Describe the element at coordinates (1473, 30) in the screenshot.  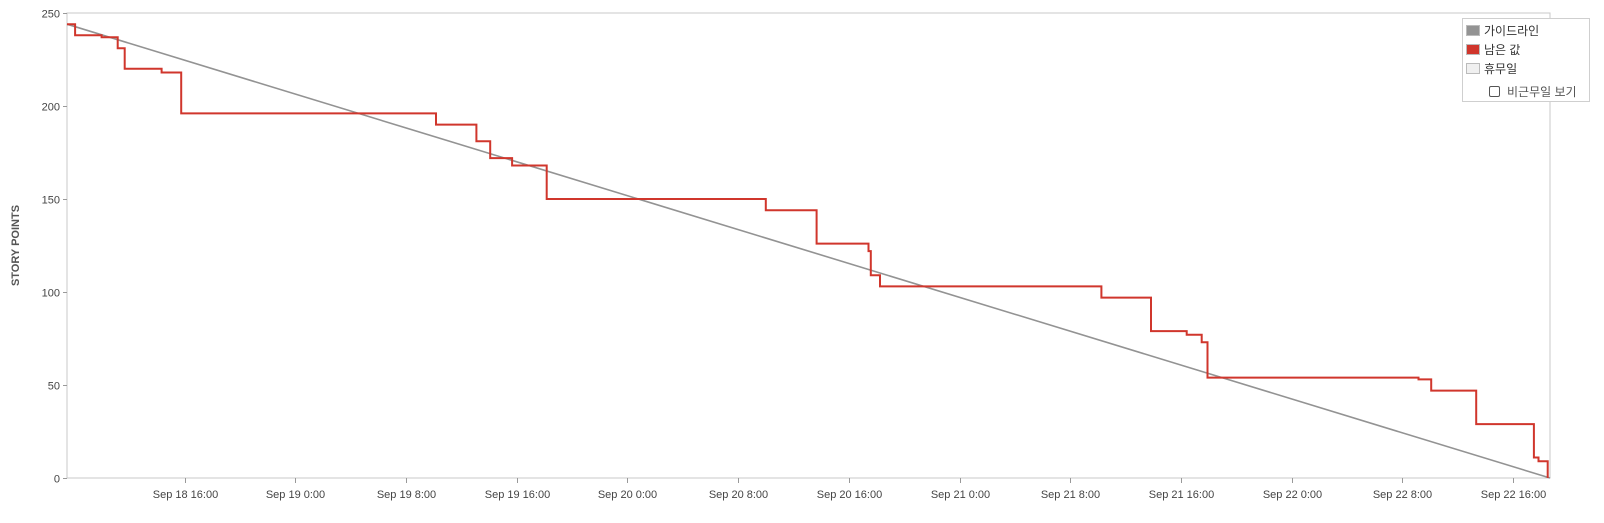
I see `legend-swatch-guideline` at that location.